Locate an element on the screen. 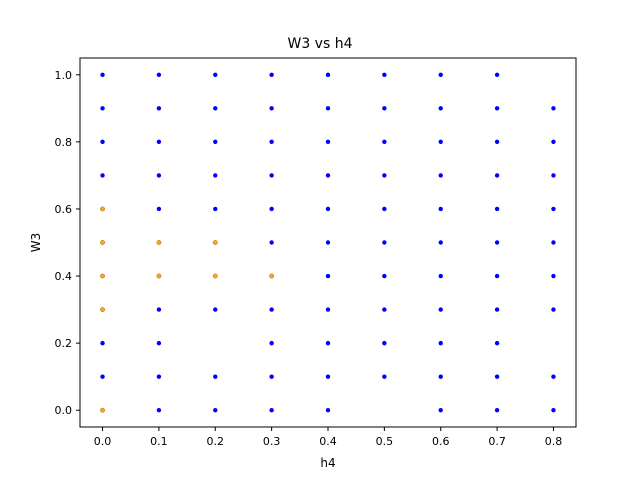 The image size is (640, 480). x-tick-label: 0.1 is located at coordinates (159, 441).